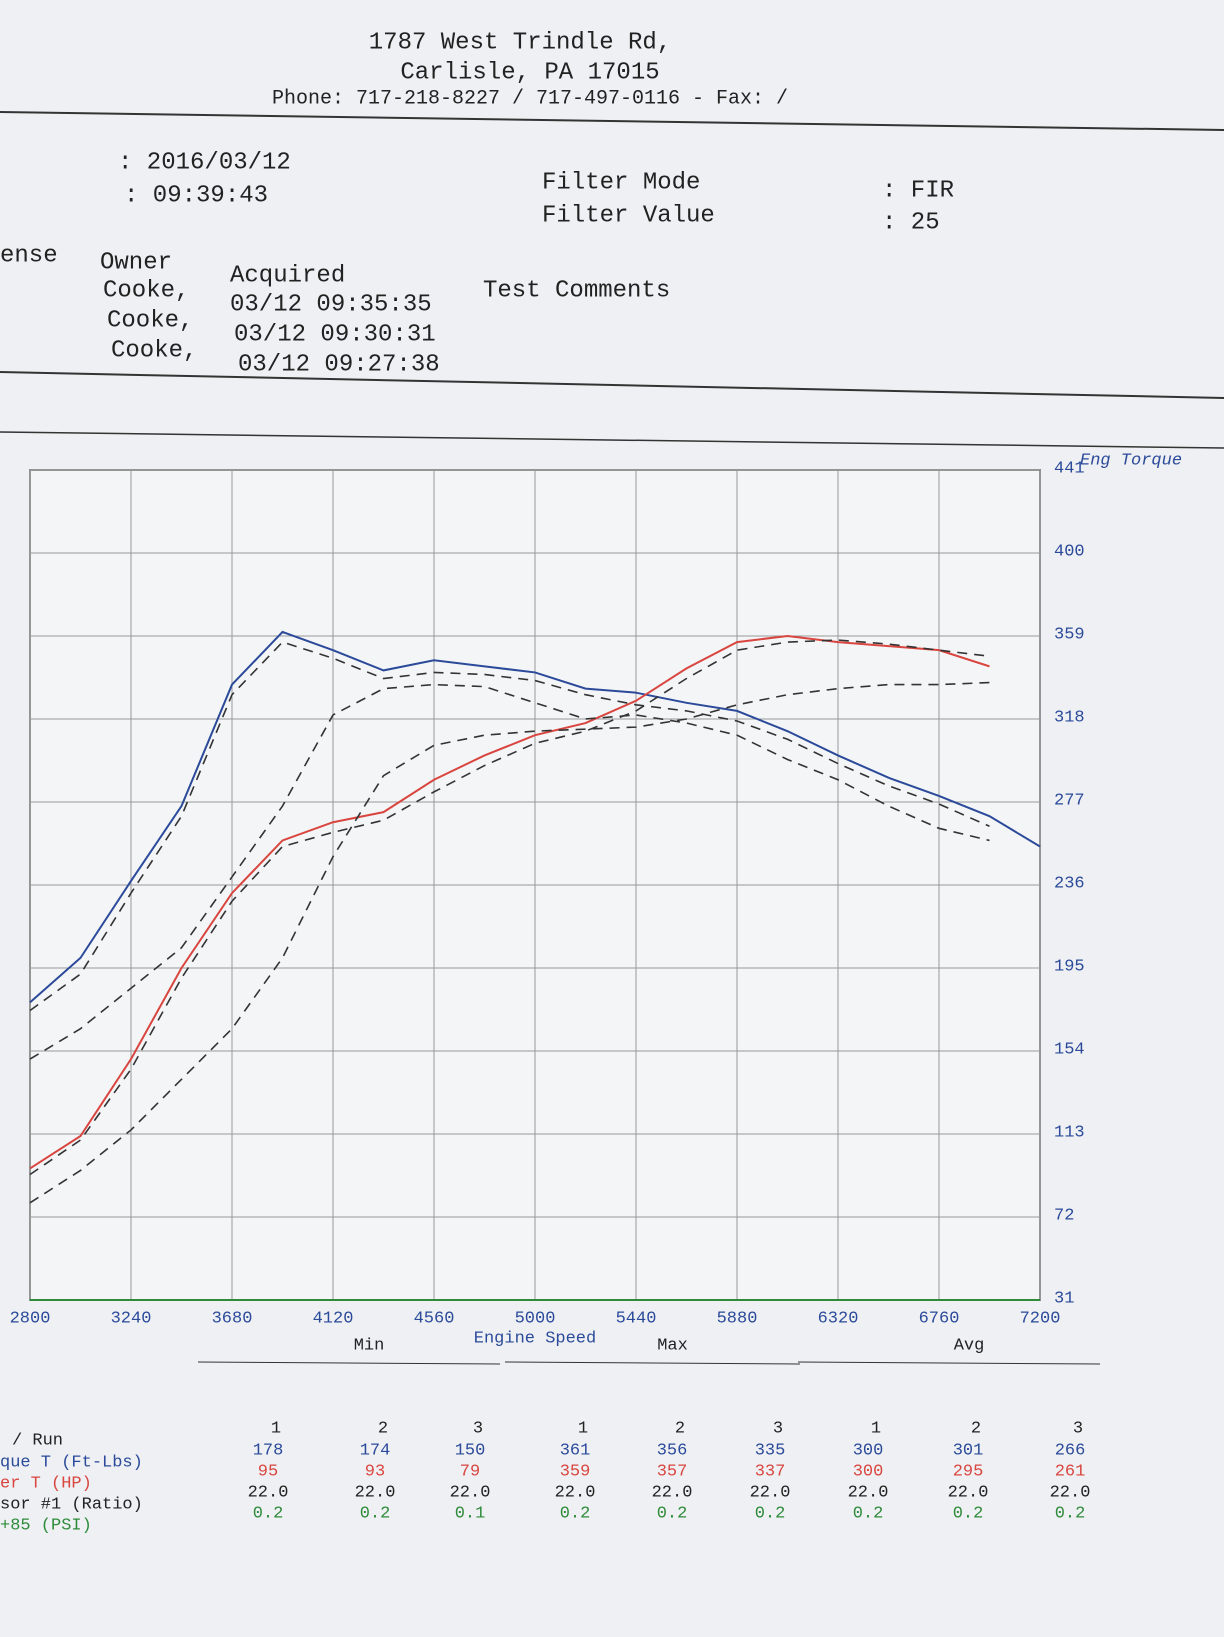 The image size is (1224, 1637). Describe the element at coordinates (37, 1440) in the screenshot. I see `run-label: / Run` at that location.